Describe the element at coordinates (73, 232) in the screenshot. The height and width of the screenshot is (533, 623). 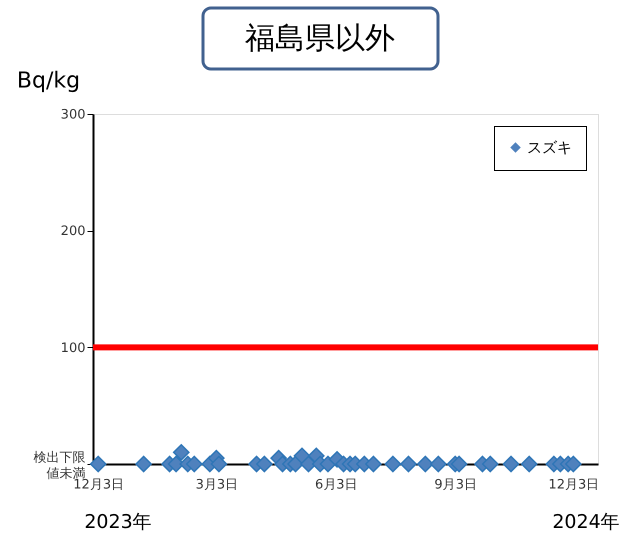
I see `y-tick-label: 200` at that location.